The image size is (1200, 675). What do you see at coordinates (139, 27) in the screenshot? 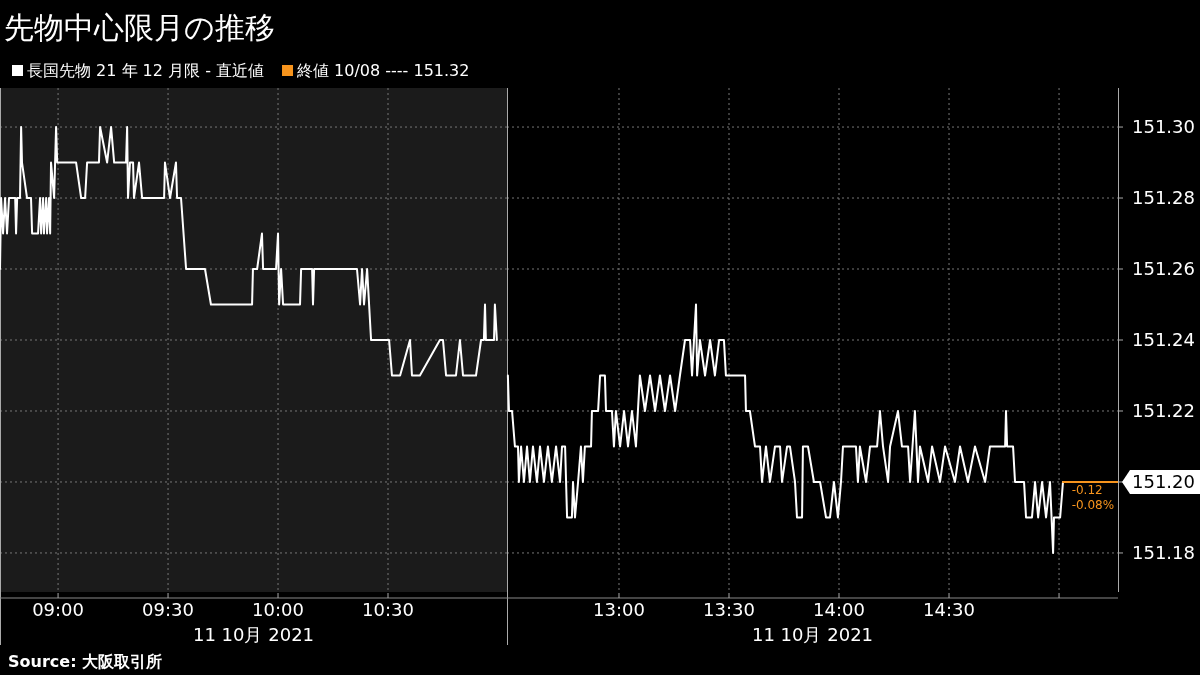
I see `chart-title: 先物中心限月の推移` at bounding box center [139, 27].